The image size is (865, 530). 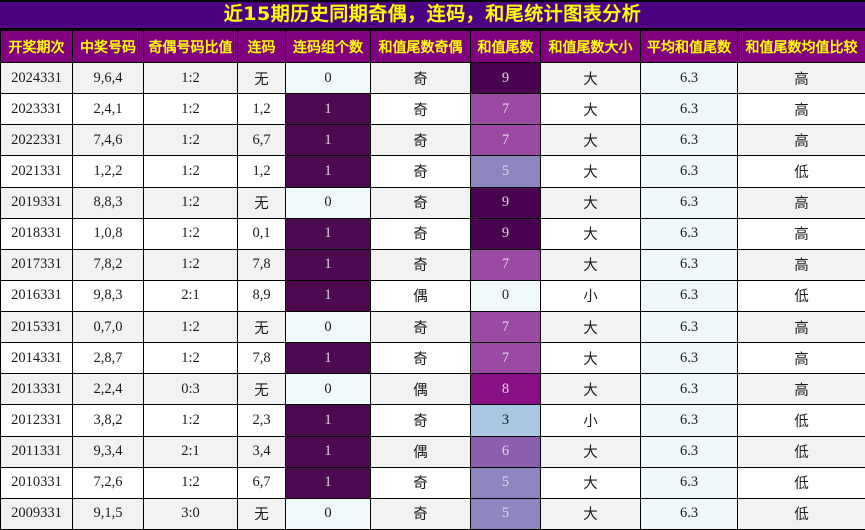 What do you see at coordinates (36, 327) in the screenshot?
I see `period-cell: 2015331` at bounding box center [36, 327].